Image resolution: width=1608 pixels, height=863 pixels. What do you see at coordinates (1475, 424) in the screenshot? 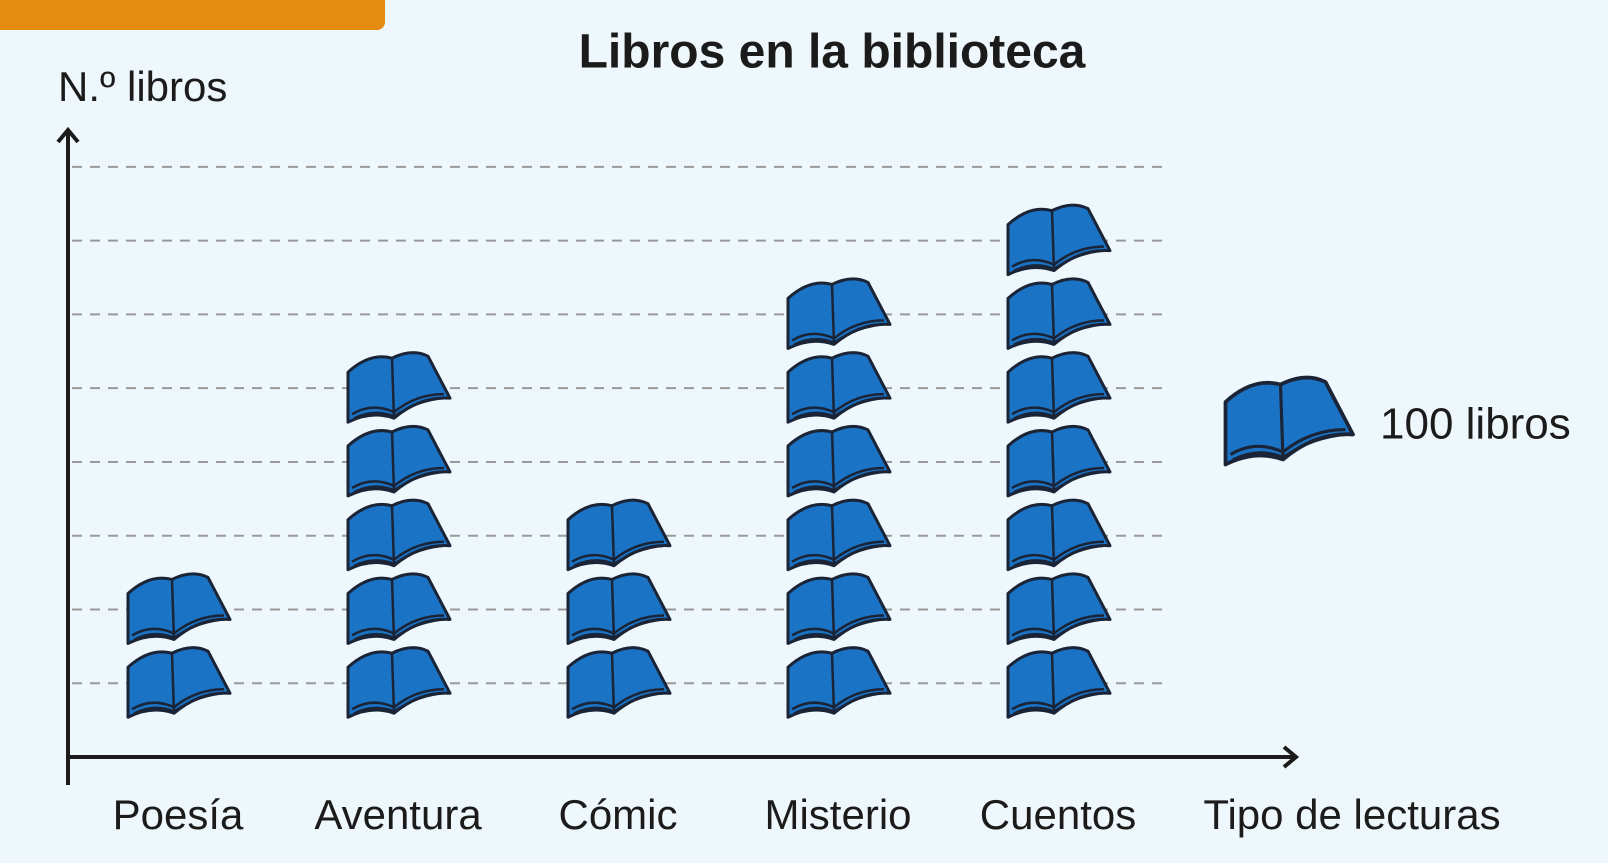
I see `legend-label: 100 libros` at bounding box center [1475, 424].